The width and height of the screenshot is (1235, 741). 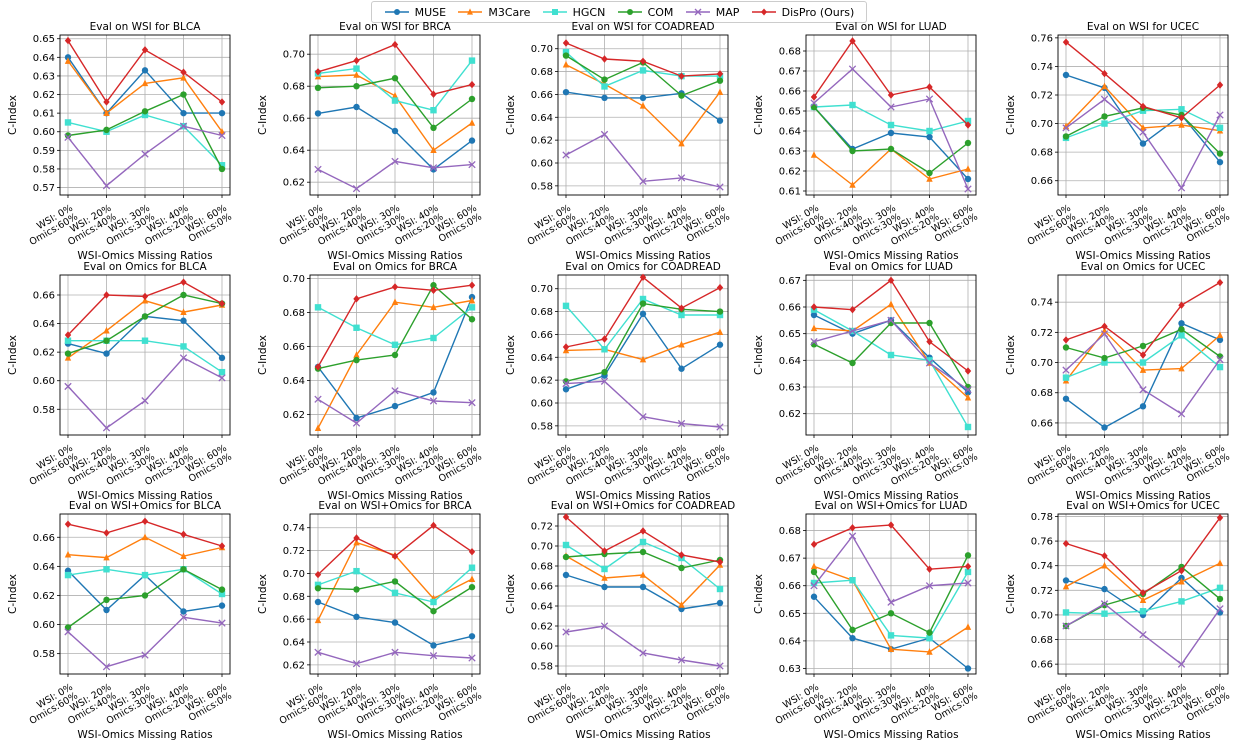 What do you see at coordinates (697, 12) in the screenshot?
I see `legend-swatch` at bounding box center [697, 12].